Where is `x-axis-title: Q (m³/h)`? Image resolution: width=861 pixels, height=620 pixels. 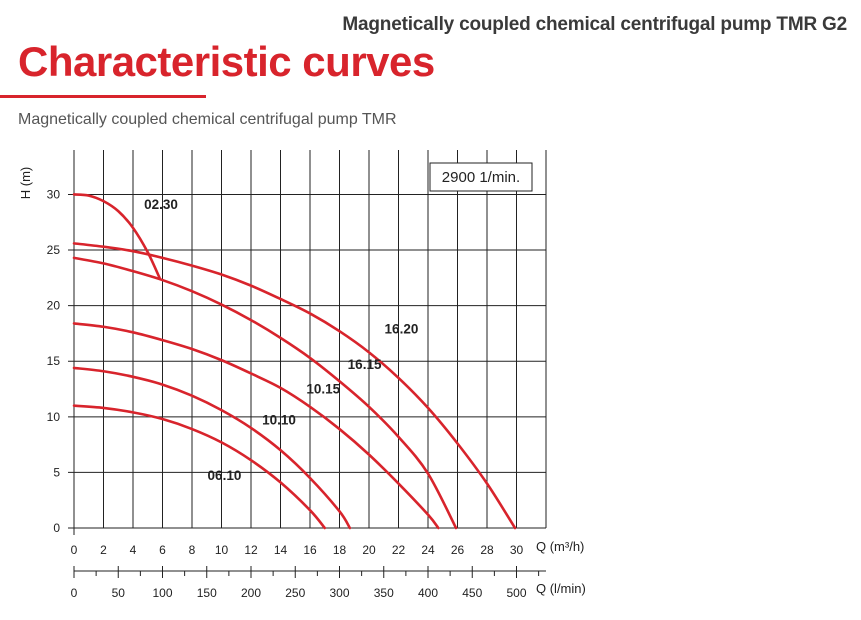
x-axis-title: Q (m³/h) is located at coordinates (560, 546).